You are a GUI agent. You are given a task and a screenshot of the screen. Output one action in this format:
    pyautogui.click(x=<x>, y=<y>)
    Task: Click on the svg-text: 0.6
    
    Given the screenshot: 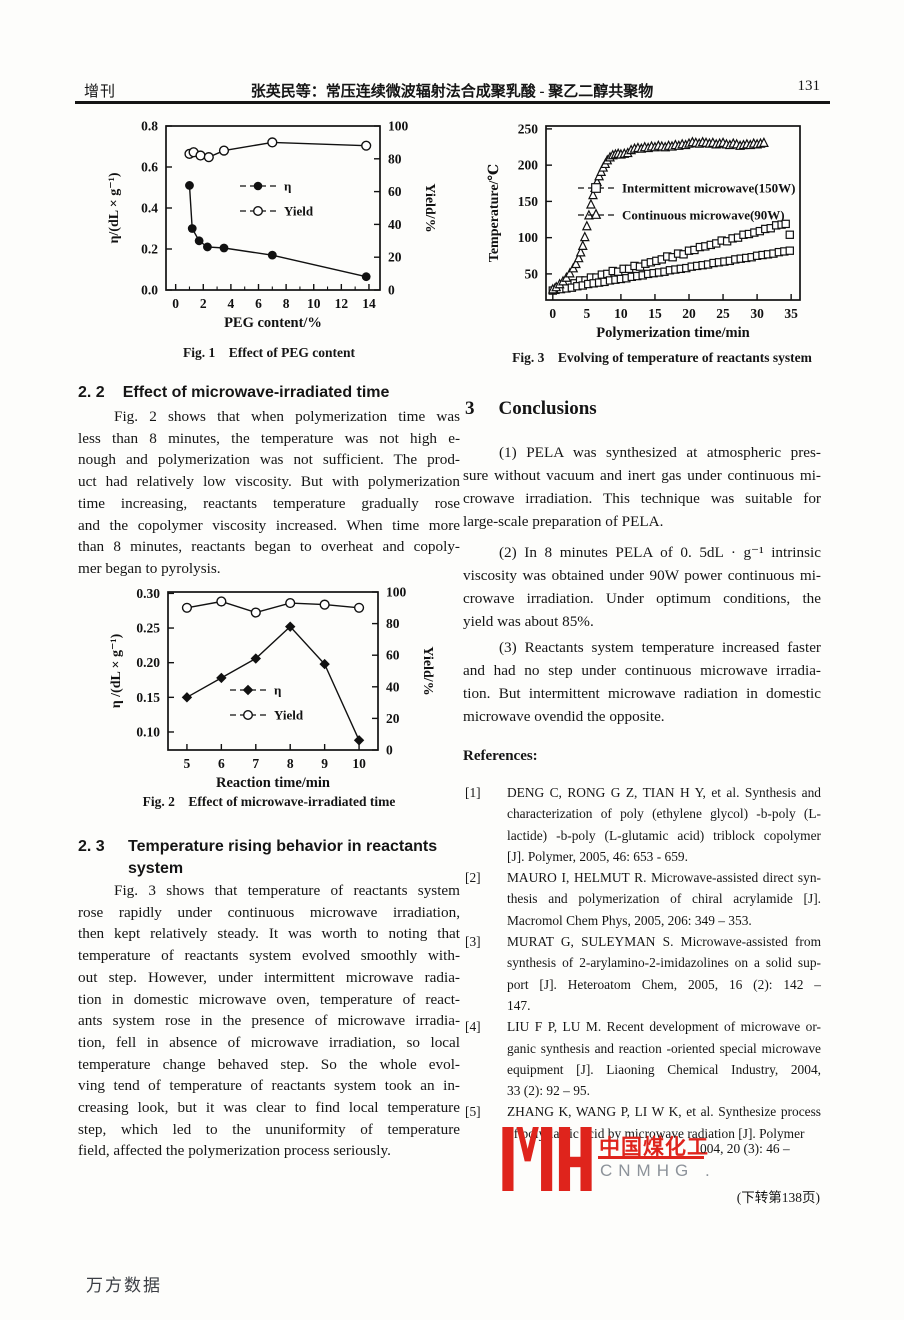 What is the action you would take?
    pyautogui.click(x=149, y=167)
    